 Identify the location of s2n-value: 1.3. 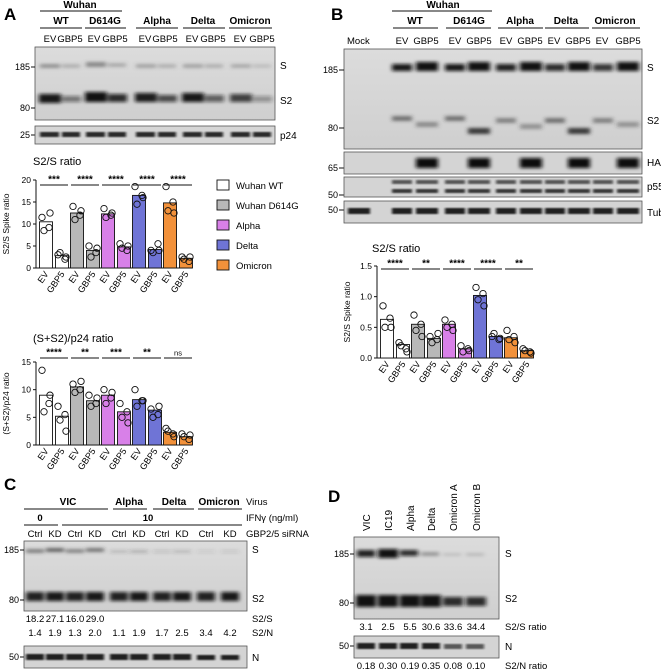
(74, 633).